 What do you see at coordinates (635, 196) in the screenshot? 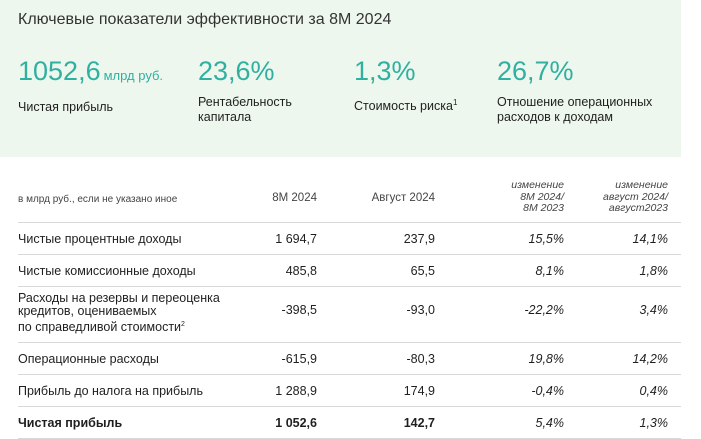
I see `header-change-august: изменение август 2024/ август2023` at bounding box center [635, 196].